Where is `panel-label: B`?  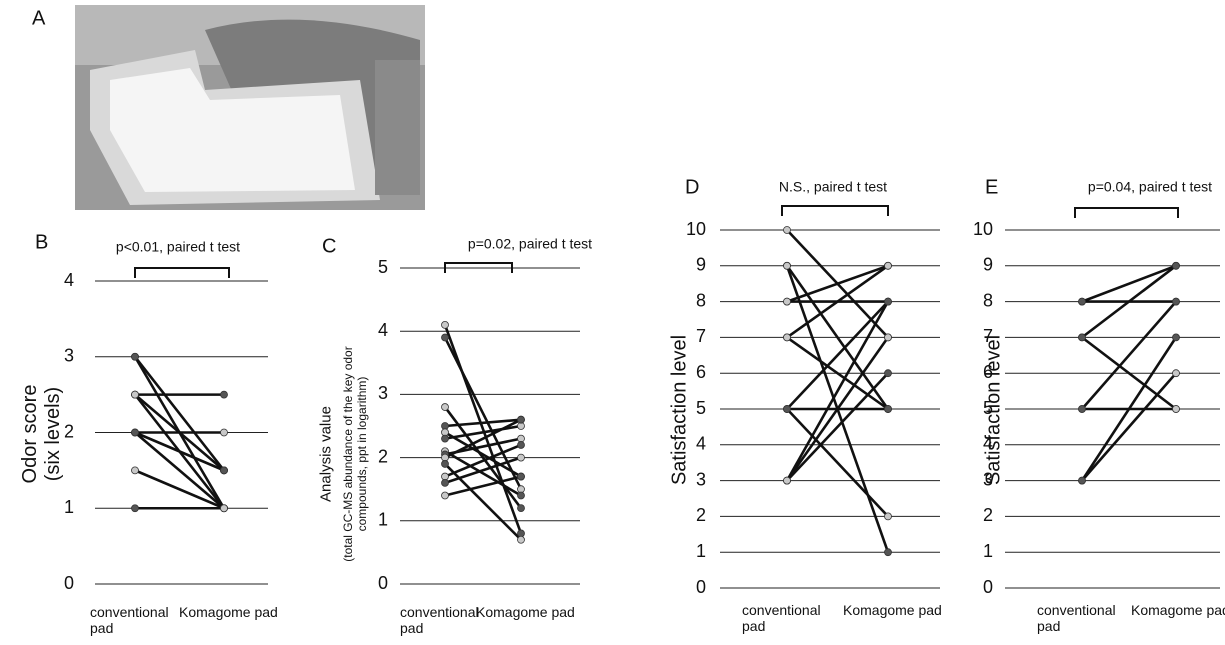
panel-label: B is located at coordinates (41, 242).